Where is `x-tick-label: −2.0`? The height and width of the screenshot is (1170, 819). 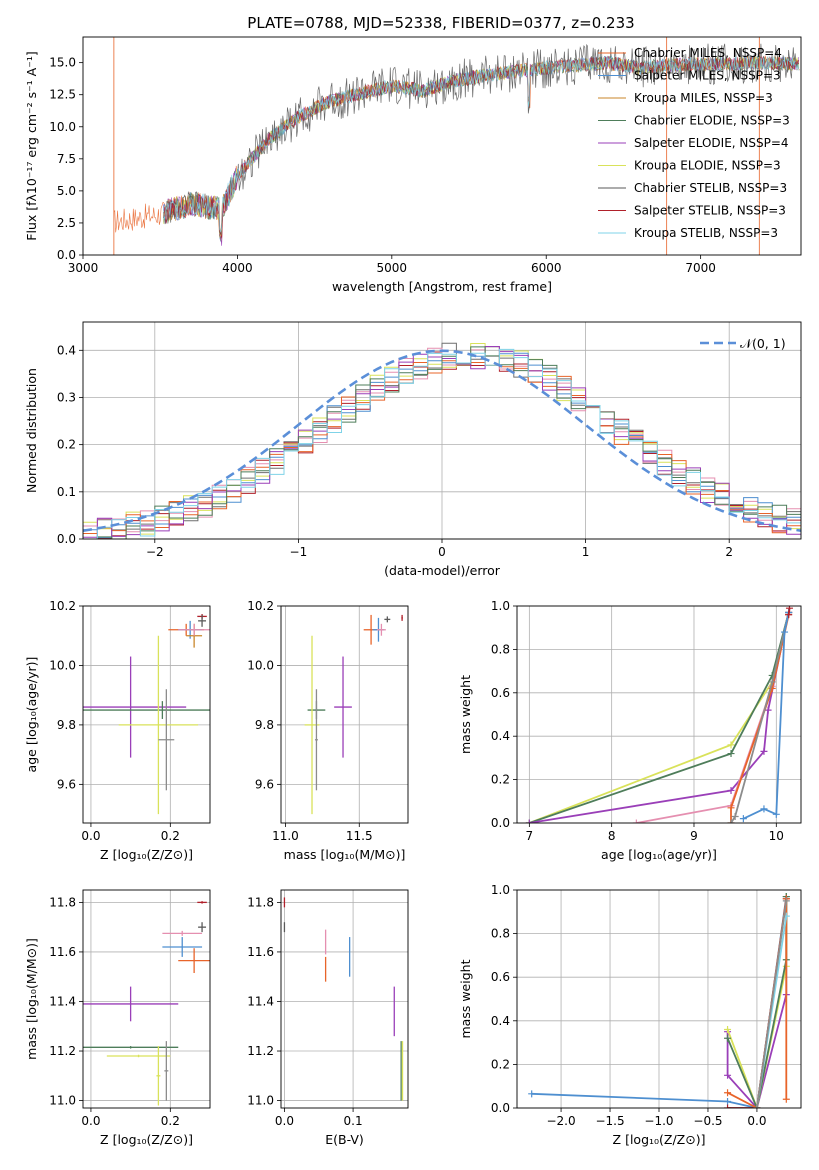 x-tick-label: −2.0 is located at coordinates (560, 1121).